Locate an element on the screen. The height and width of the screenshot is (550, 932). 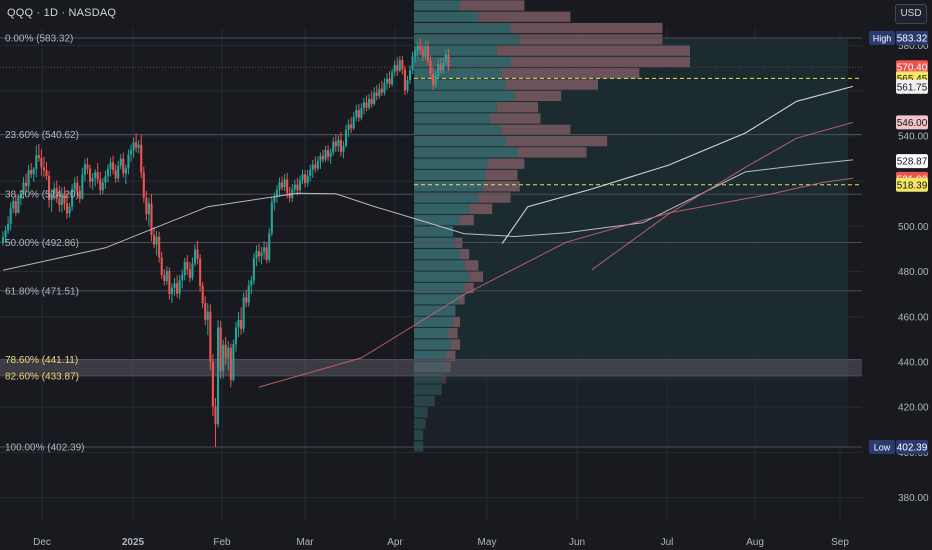
time-axis-label: Mar is located at coordinates (305, 542).